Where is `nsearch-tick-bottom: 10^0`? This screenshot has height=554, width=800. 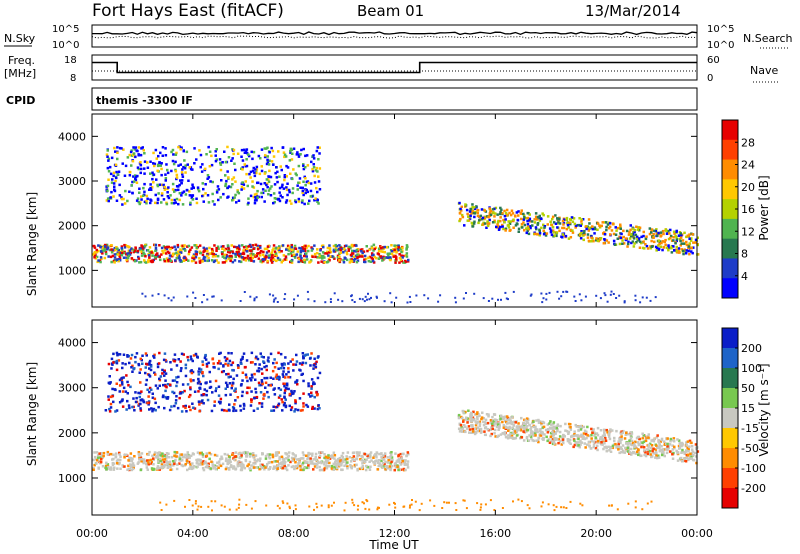
nsearch-tick-bottom: 10^0 is located at coordinates (720, 45).